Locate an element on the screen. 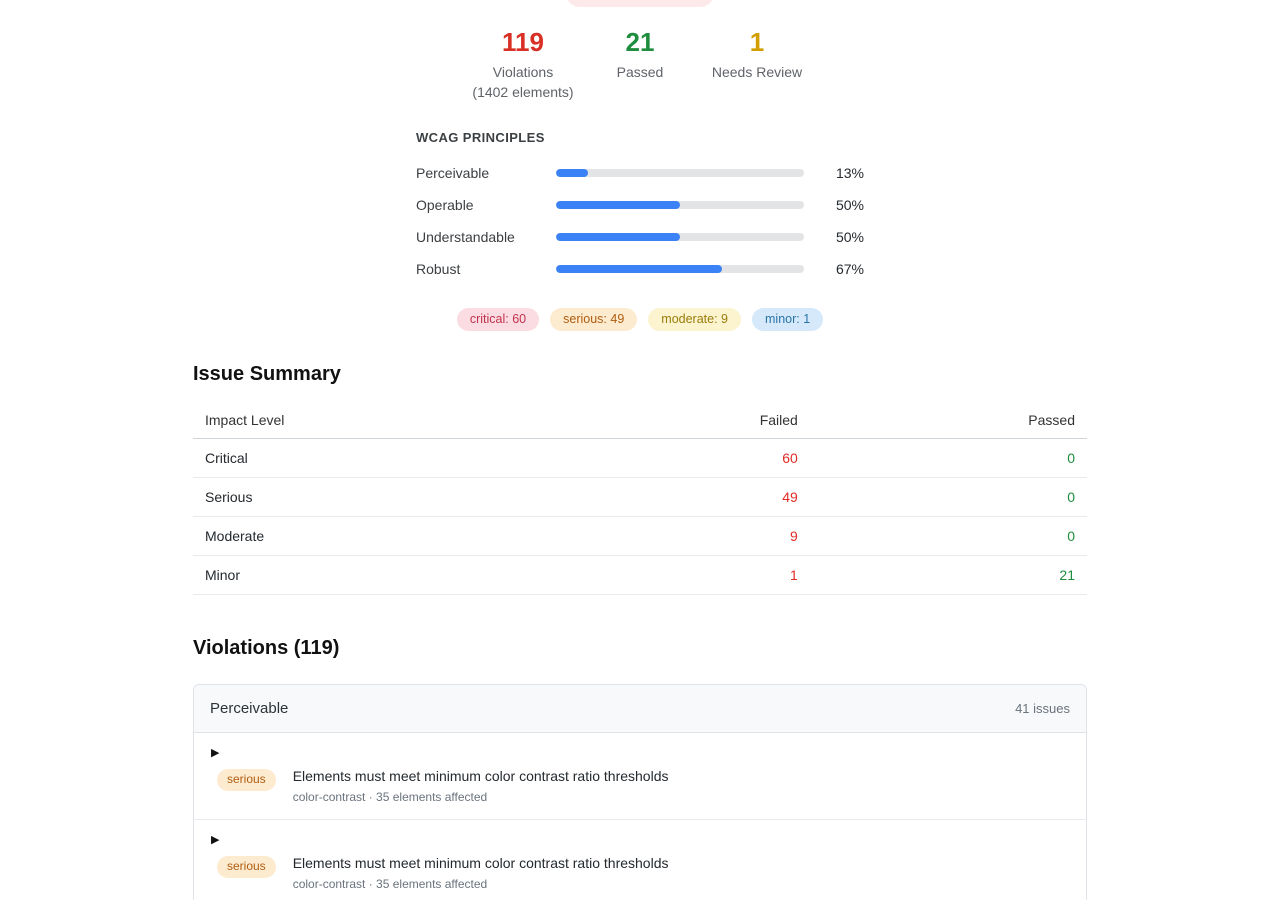 This screenshot has height=900, width=1280. stat-passed: 21 Passed is located at coordinates (640, 64).